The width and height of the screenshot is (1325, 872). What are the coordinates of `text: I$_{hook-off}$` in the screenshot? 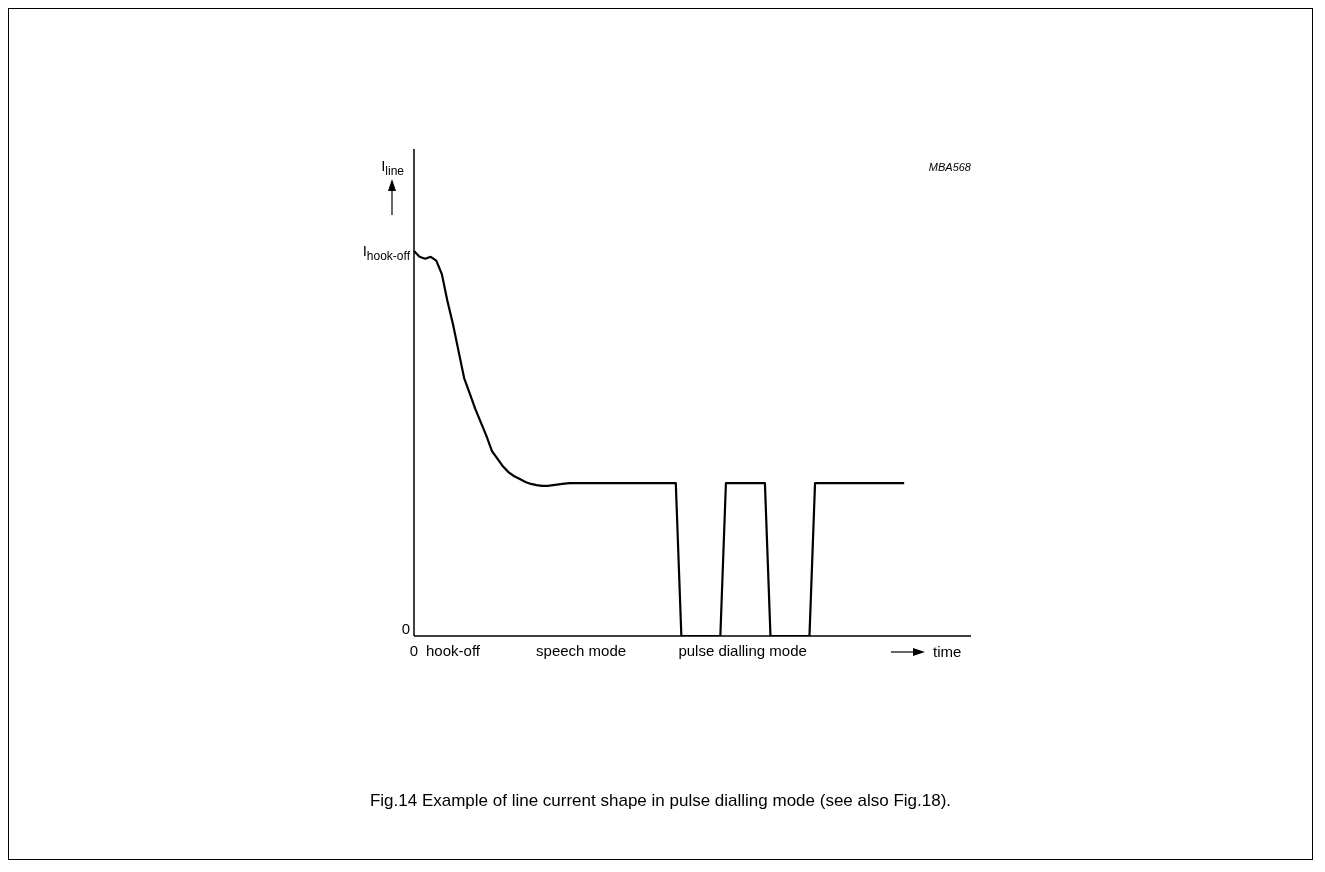 It's located at (386, 252).